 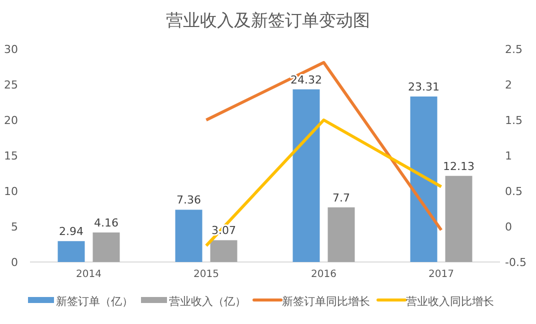 What do you see at coordinates (306, 79) in the screenshot?
I see `data-label: 24.32` at bounding box center [306, 79].